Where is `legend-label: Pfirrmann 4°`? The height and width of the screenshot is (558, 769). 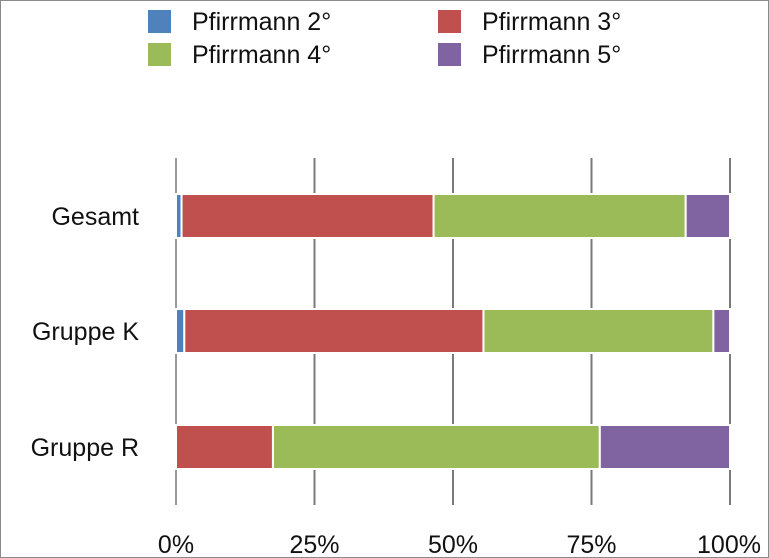 legend-label: Pfirrmann 4° is located at coordinates (261, 55).